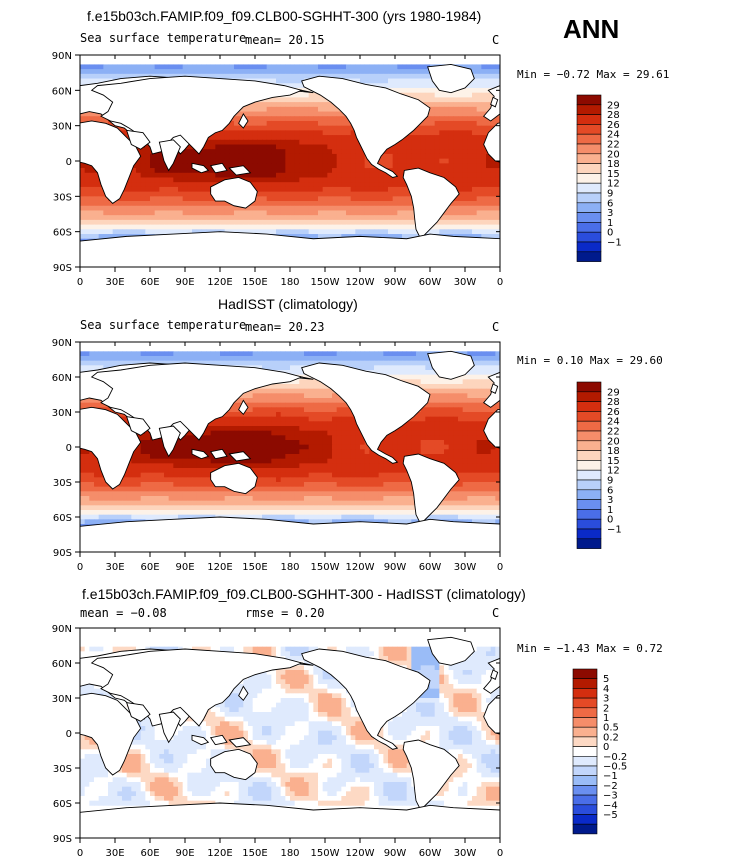 The image size is (733, 866). Describe the element at coordinates (62, 91) in the screenshot. I see `lat-tick-label: 60N` at that location.